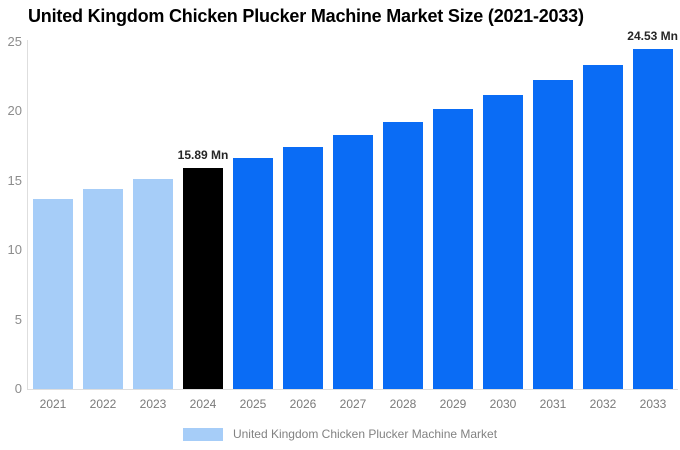 This screenshot has height=450, width=680. What do you see at coordinates (303, 404) in the screenshot?
I see `x-tick-2026: 2026` at bounding box center [303, 404].